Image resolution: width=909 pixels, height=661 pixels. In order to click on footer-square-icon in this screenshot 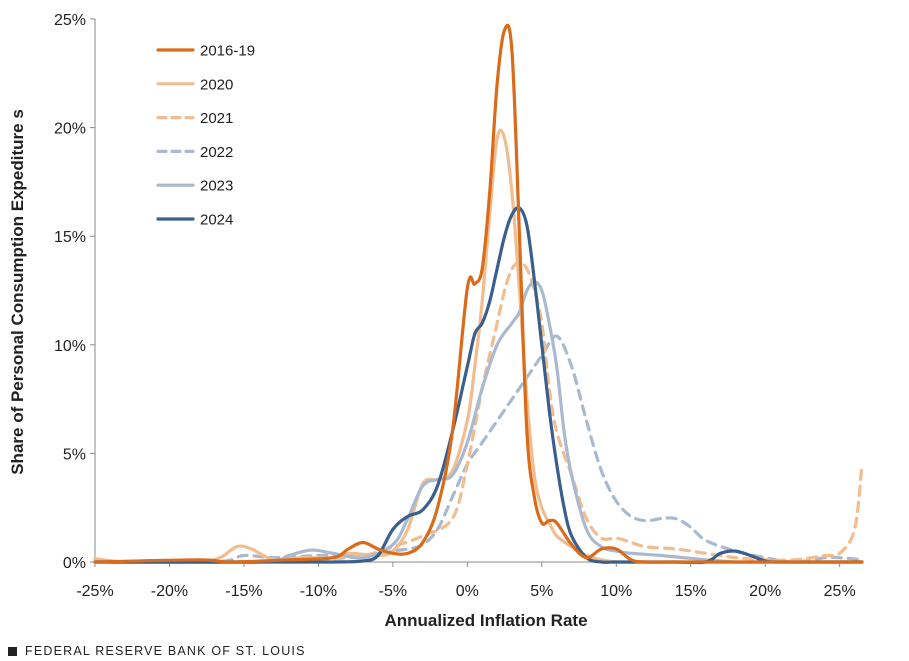, I will do `click(12, 651)`.